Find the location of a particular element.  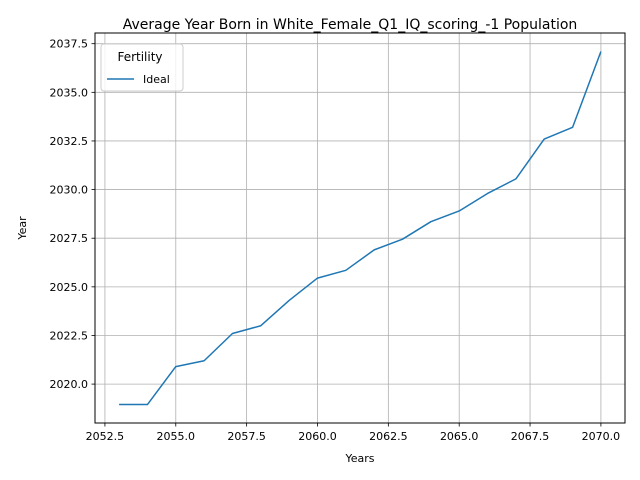

y-tick-label: 2037.5 is located at coordinates (69, 44).